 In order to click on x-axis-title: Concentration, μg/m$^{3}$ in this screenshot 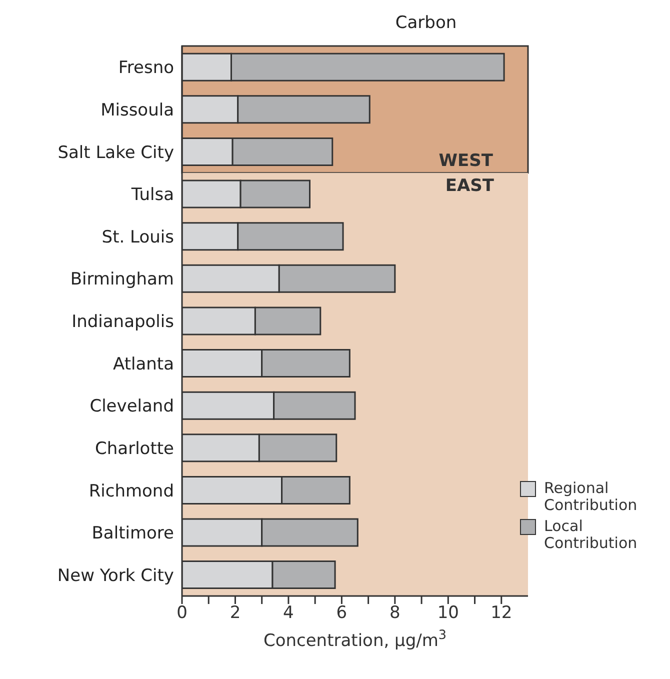, I will do `click(355, 639)`.